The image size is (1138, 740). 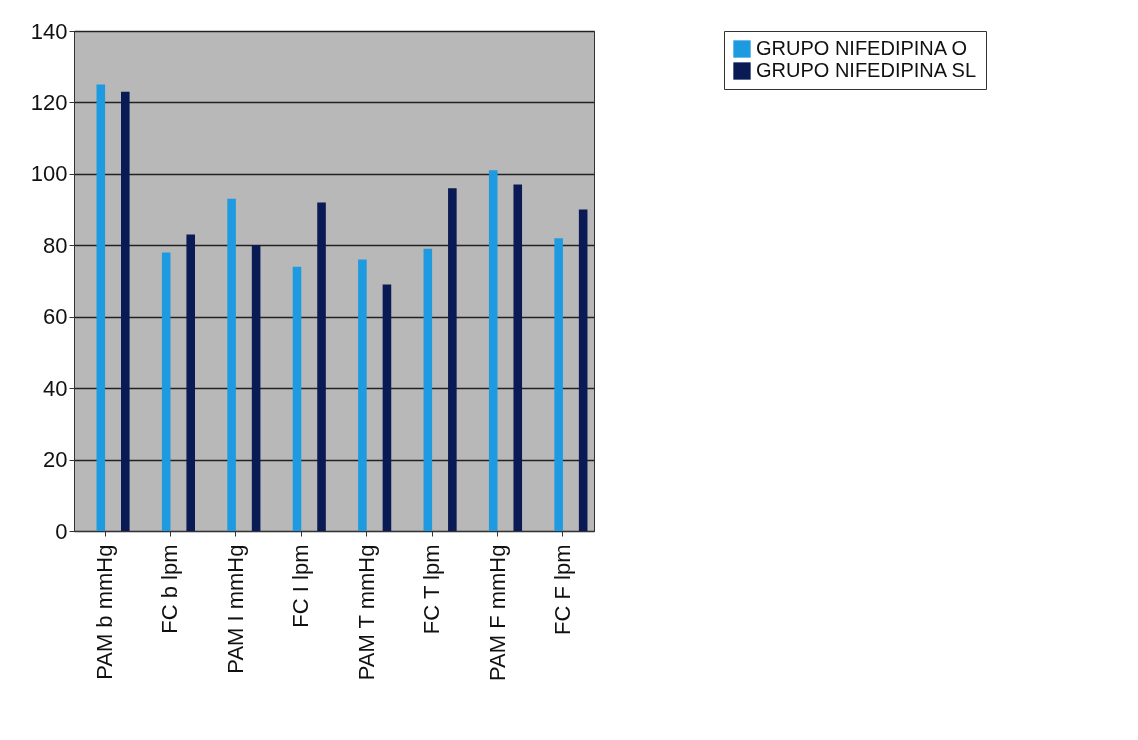 What do you see at coordinates (55, 460) in the screenshot?
I see `y-tick-label: 20` at bounding box center [55, 460].